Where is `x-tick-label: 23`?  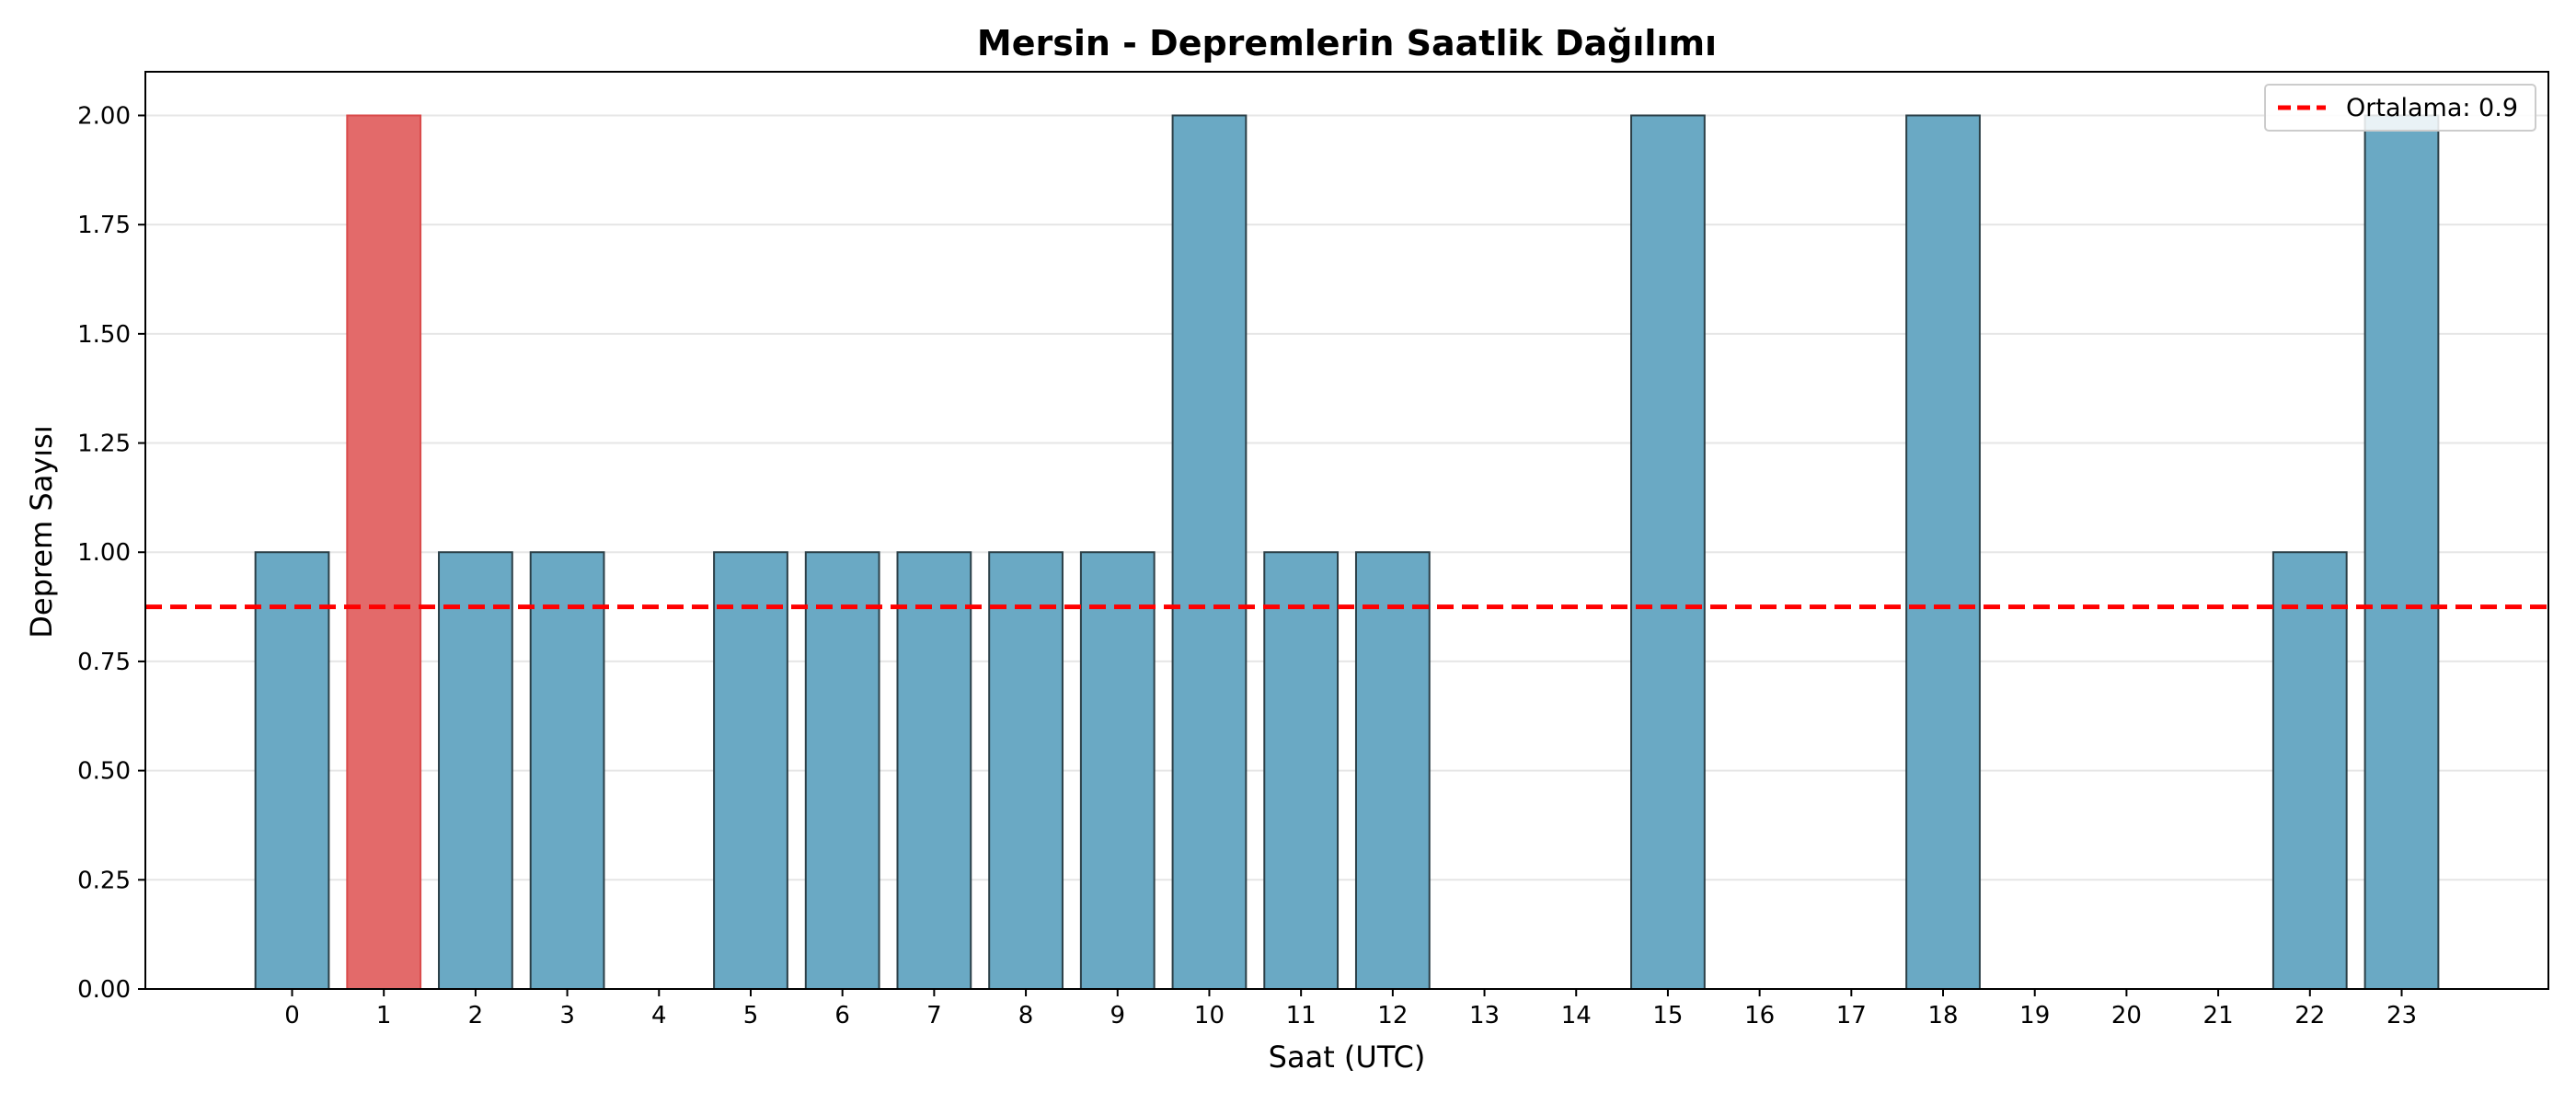 x-tick-label: 23 is located at coordinates (2401, 1016).